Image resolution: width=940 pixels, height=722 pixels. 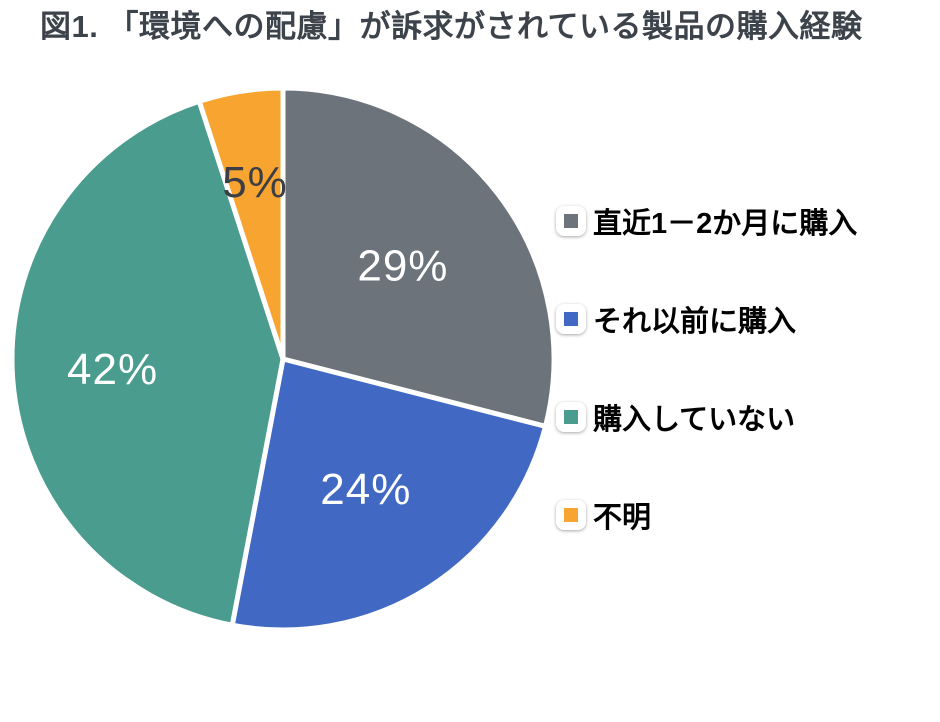 What do you see at coordinates (112, 369) in the screenshot?
I see `pie-data-label: 42%` at bounding box center [112, 369].